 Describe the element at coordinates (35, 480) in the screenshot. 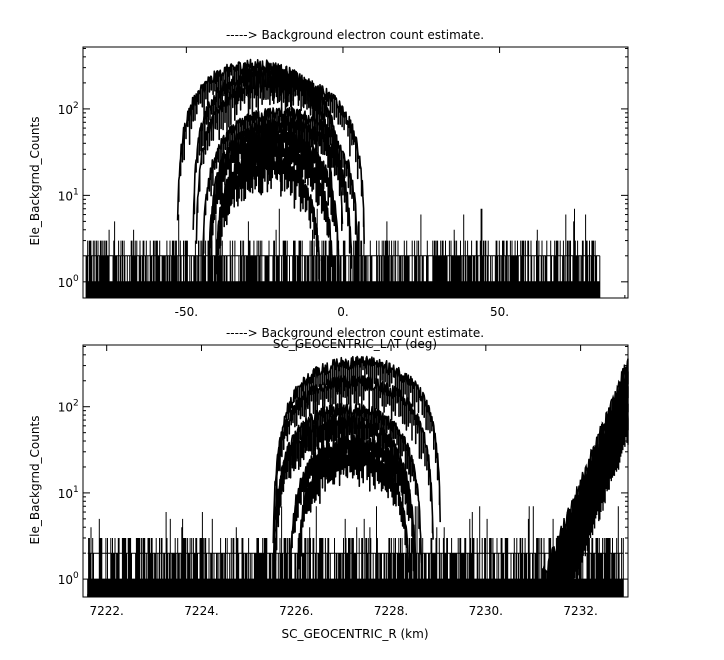

I see `bottom-y-axis-label: Ele_Backgrnd_Counts` at that location.